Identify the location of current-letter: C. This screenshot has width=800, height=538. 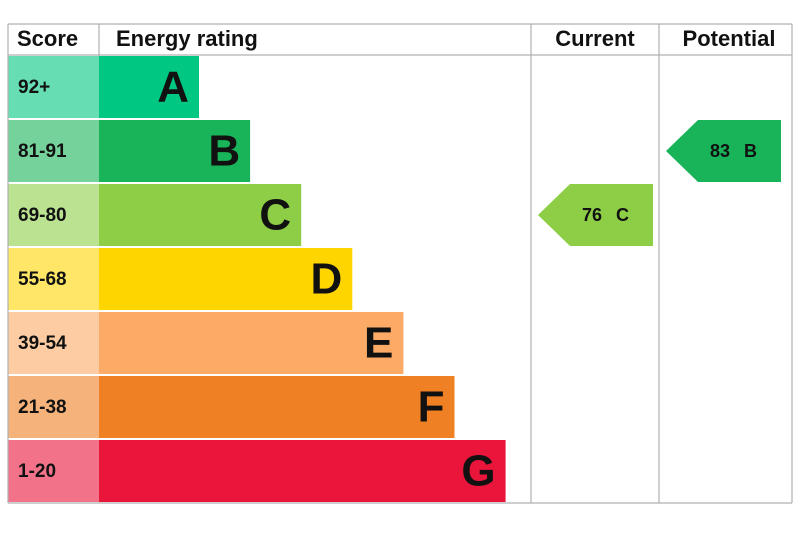
(622, 215).